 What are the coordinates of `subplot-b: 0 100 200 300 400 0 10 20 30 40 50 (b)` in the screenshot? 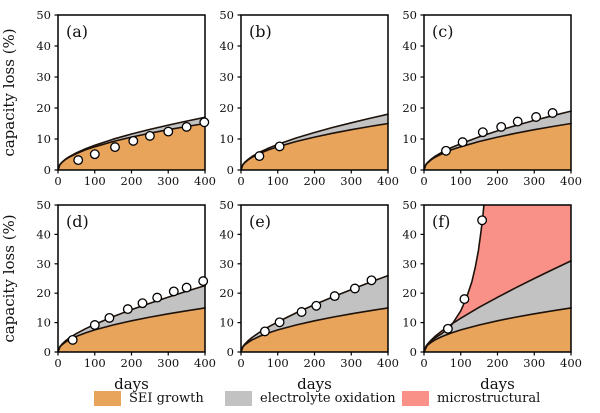 It's located at (309, 98).